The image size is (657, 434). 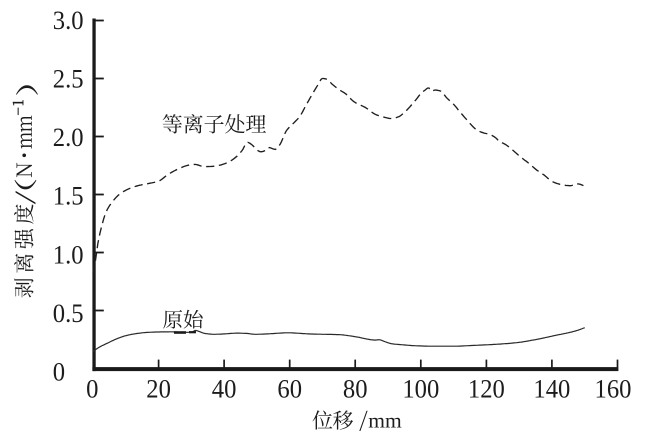 I want to click on svg-text: 120, so click(x=486, y=389).